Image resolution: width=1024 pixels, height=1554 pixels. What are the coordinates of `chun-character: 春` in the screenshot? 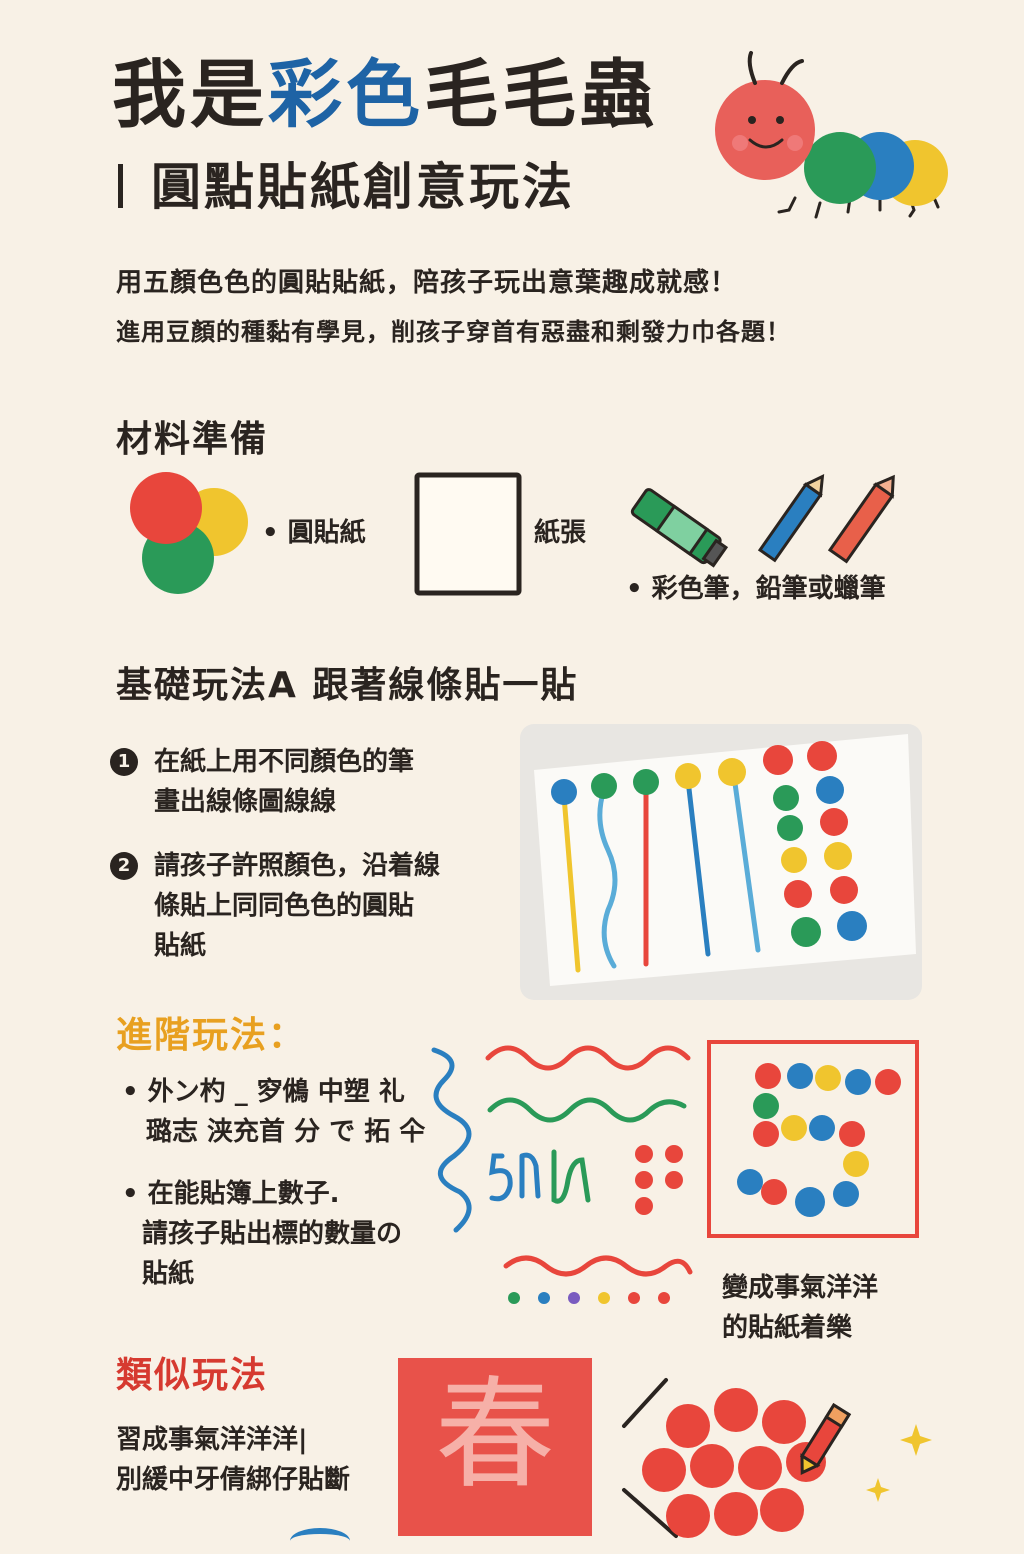 It's located at (495, 1435).